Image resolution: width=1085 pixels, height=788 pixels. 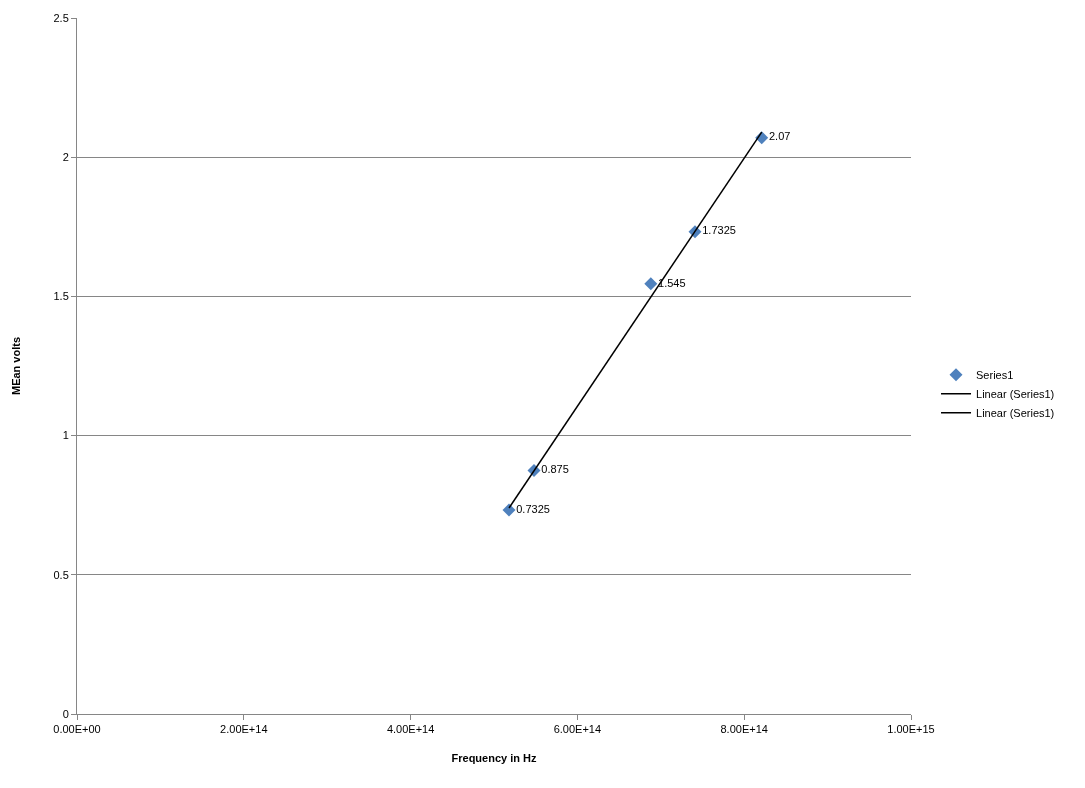 I want to click on data-label: 2.07, so click(x=779, y=136).